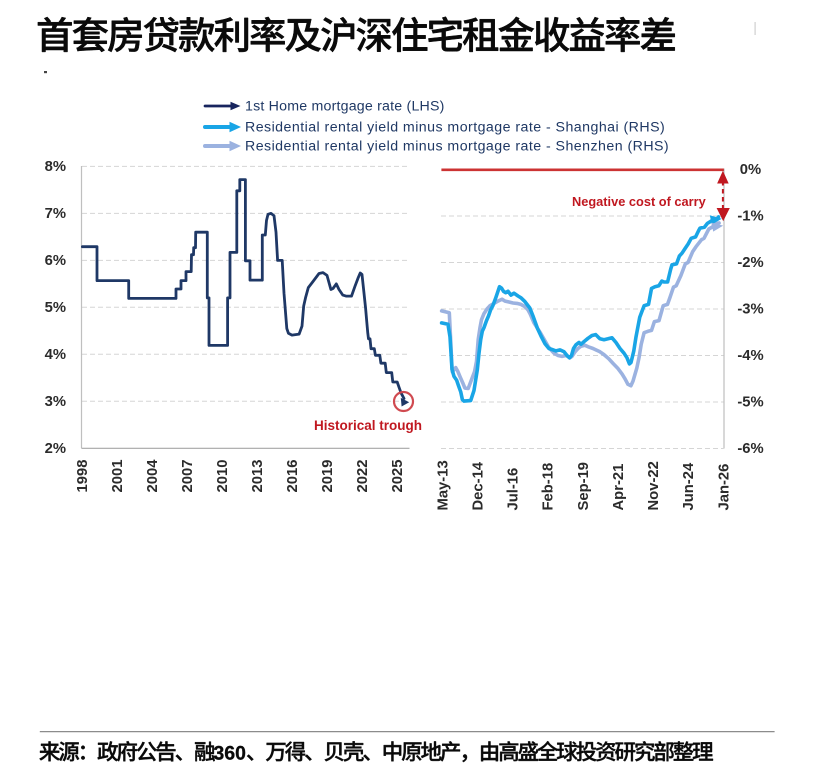 Image resolution: width=830 pixels, height=782 pixels. Describe the element at coordinates (83, 476) in the screenshot. I see `svg-text: 1998` at that location.